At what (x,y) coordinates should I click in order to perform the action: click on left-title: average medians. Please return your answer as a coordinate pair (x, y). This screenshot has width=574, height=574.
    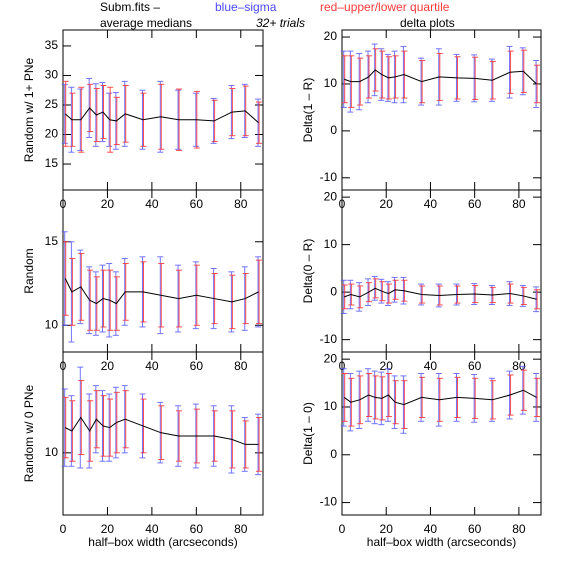
    Looking at the image, I should click on (146, 23).